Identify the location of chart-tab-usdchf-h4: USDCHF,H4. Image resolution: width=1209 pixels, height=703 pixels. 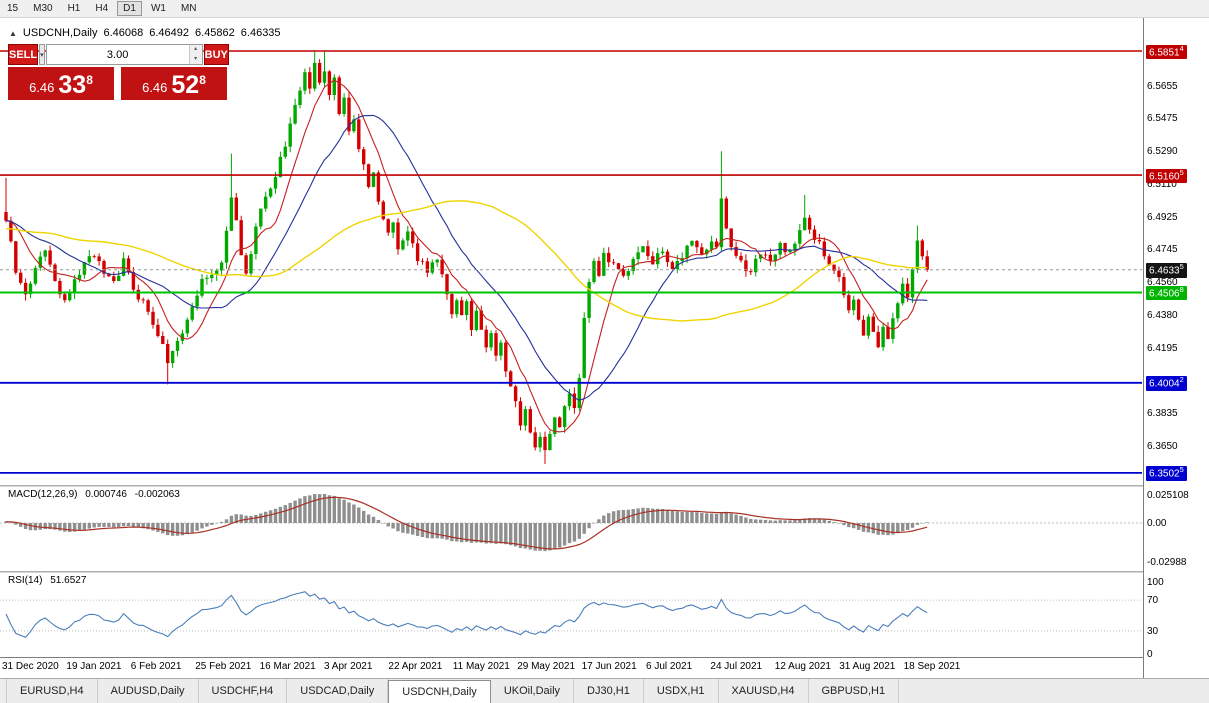
(243, 691).